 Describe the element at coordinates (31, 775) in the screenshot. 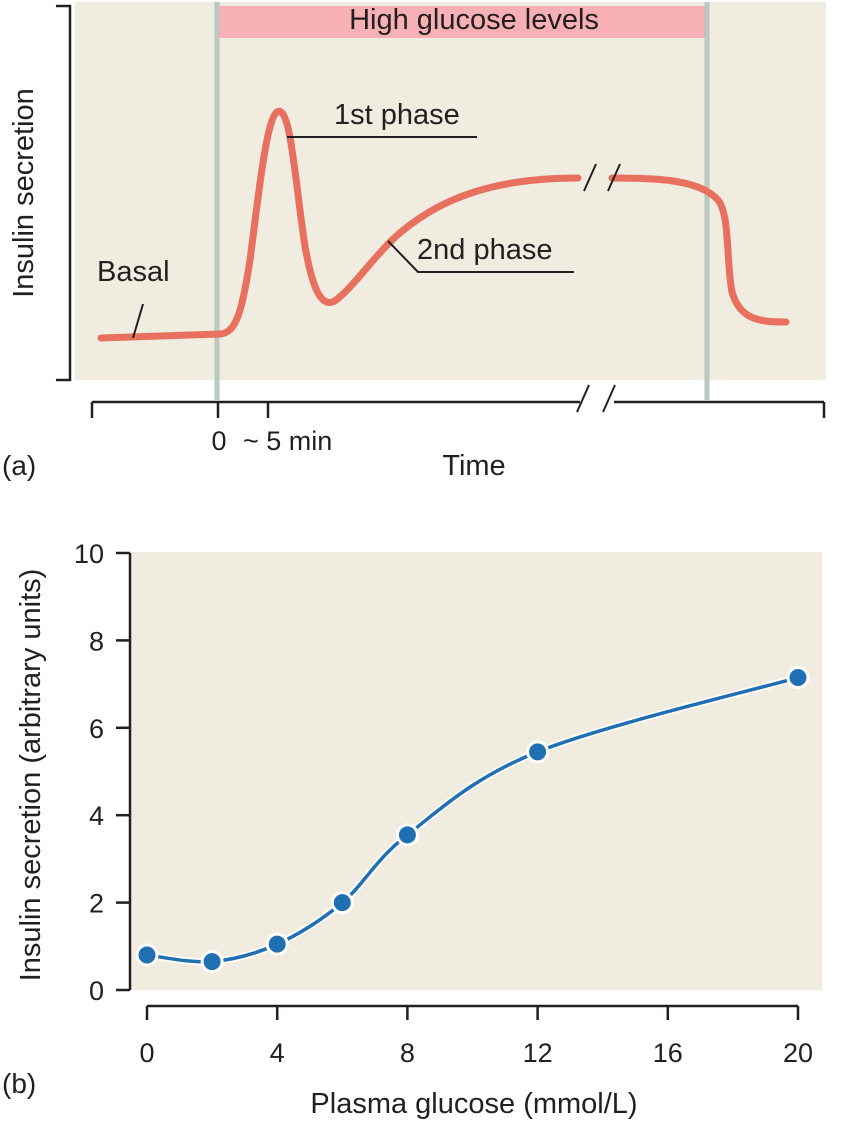

I see `panel-b-y-label: Insulin secretion (arbitrary units)` at that location.